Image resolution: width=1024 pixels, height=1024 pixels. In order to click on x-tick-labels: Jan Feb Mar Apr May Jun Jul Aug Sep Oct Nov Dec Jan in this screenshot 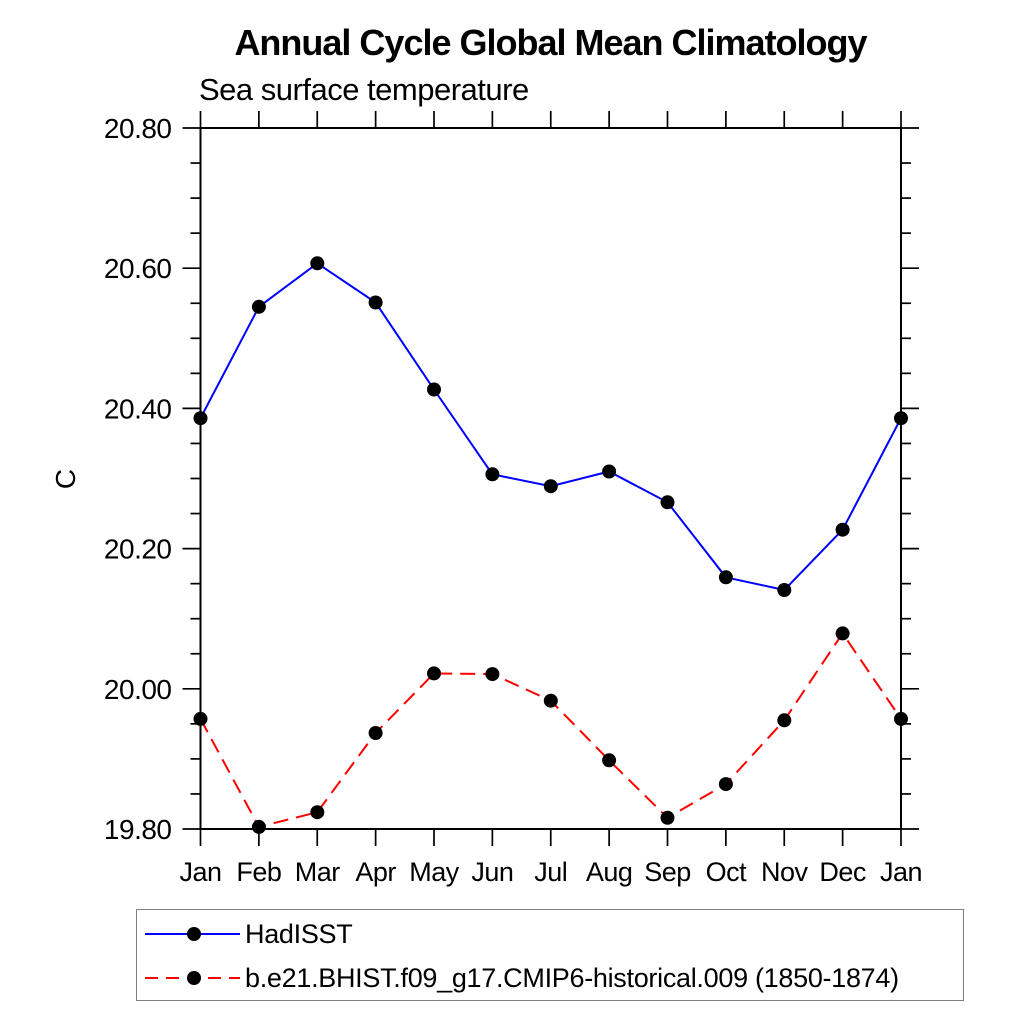, I will do `click(550, 872)`.